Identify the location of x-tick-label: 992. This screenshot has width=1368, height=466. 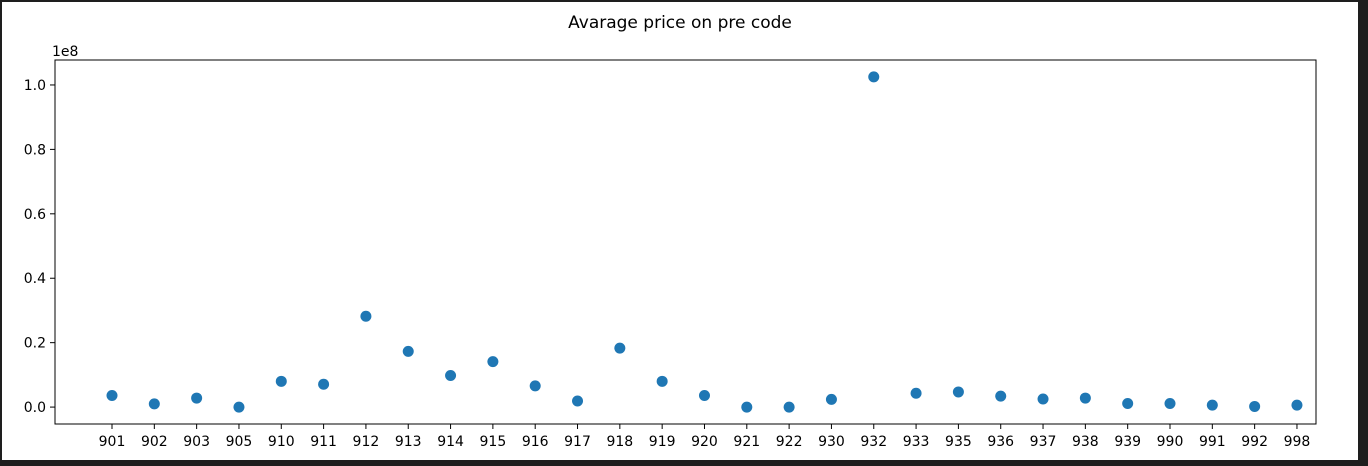
(1254, 442).